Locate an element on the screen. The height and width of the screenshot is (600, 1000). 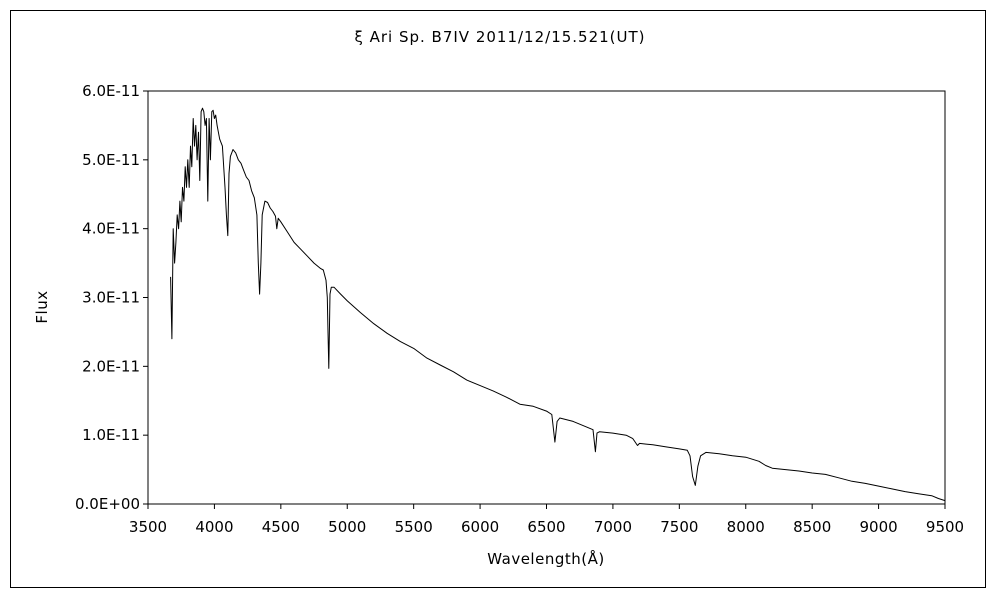
x-tick-label: 3500 is located at coordinates (148, 527).